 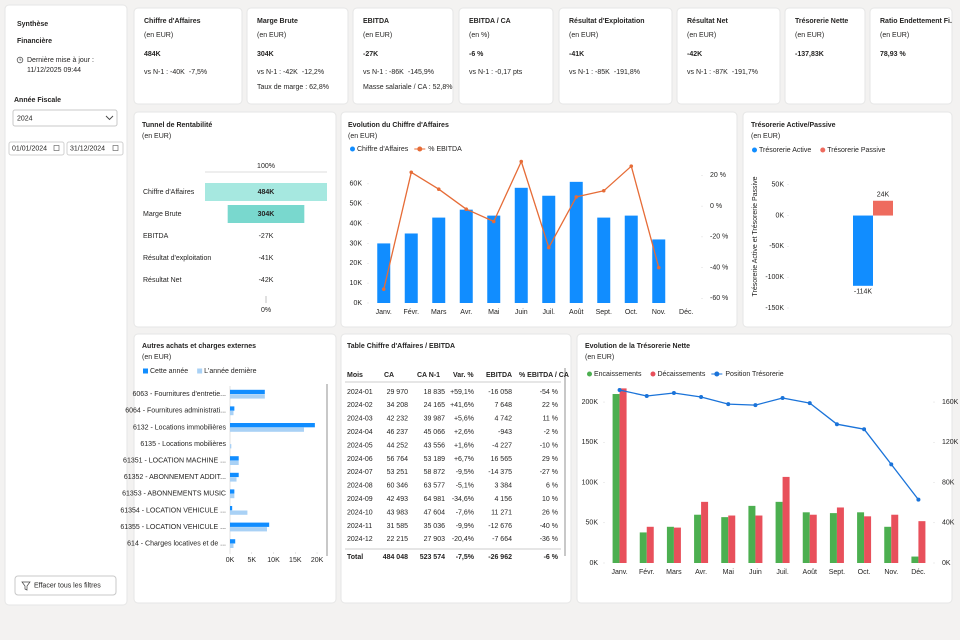 I want to click on table-cell: 39 987, so click(x=435, y=419).